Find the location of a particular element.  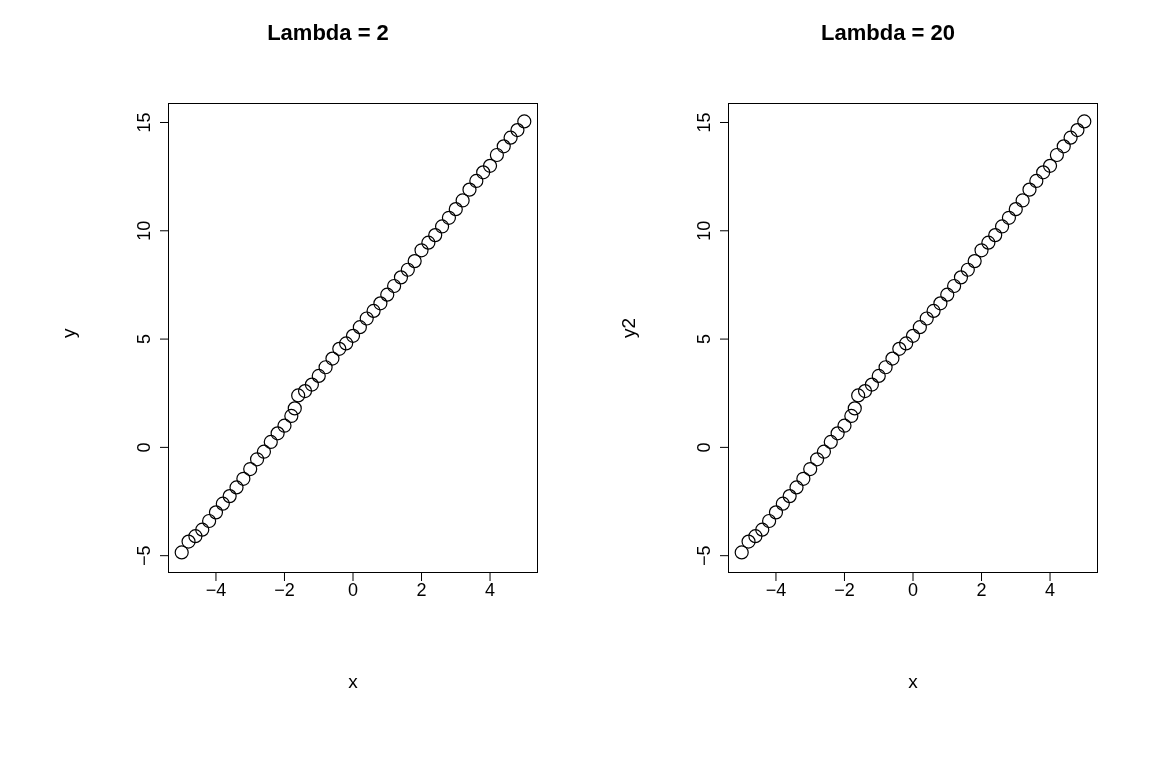

y-tick-label: 0 is located at coordinates (704, 447).